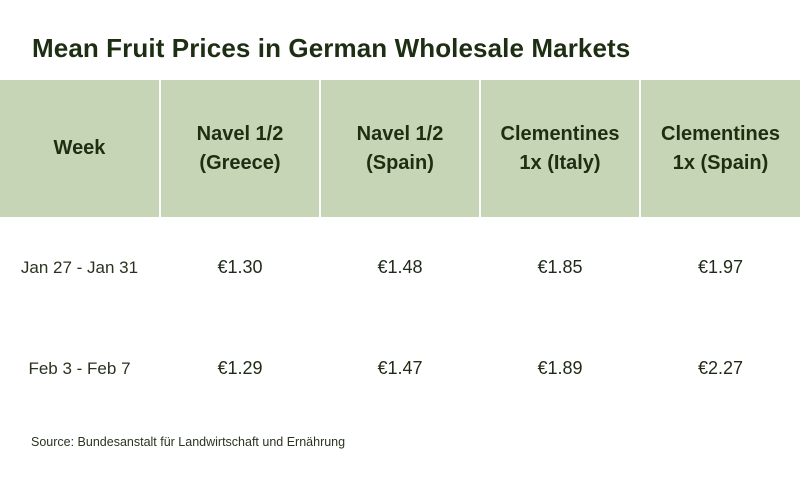  Describe the element at coordinates (560, 267) in the screenshot. I see `table-cell-price: €1.85` at that location.